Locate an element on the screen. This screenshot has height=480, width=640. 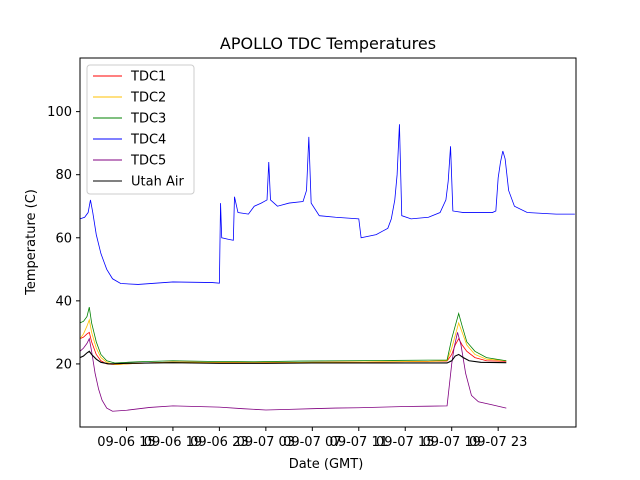
x-tick-label: 09-07 19 is located at coordinates (451, 442).